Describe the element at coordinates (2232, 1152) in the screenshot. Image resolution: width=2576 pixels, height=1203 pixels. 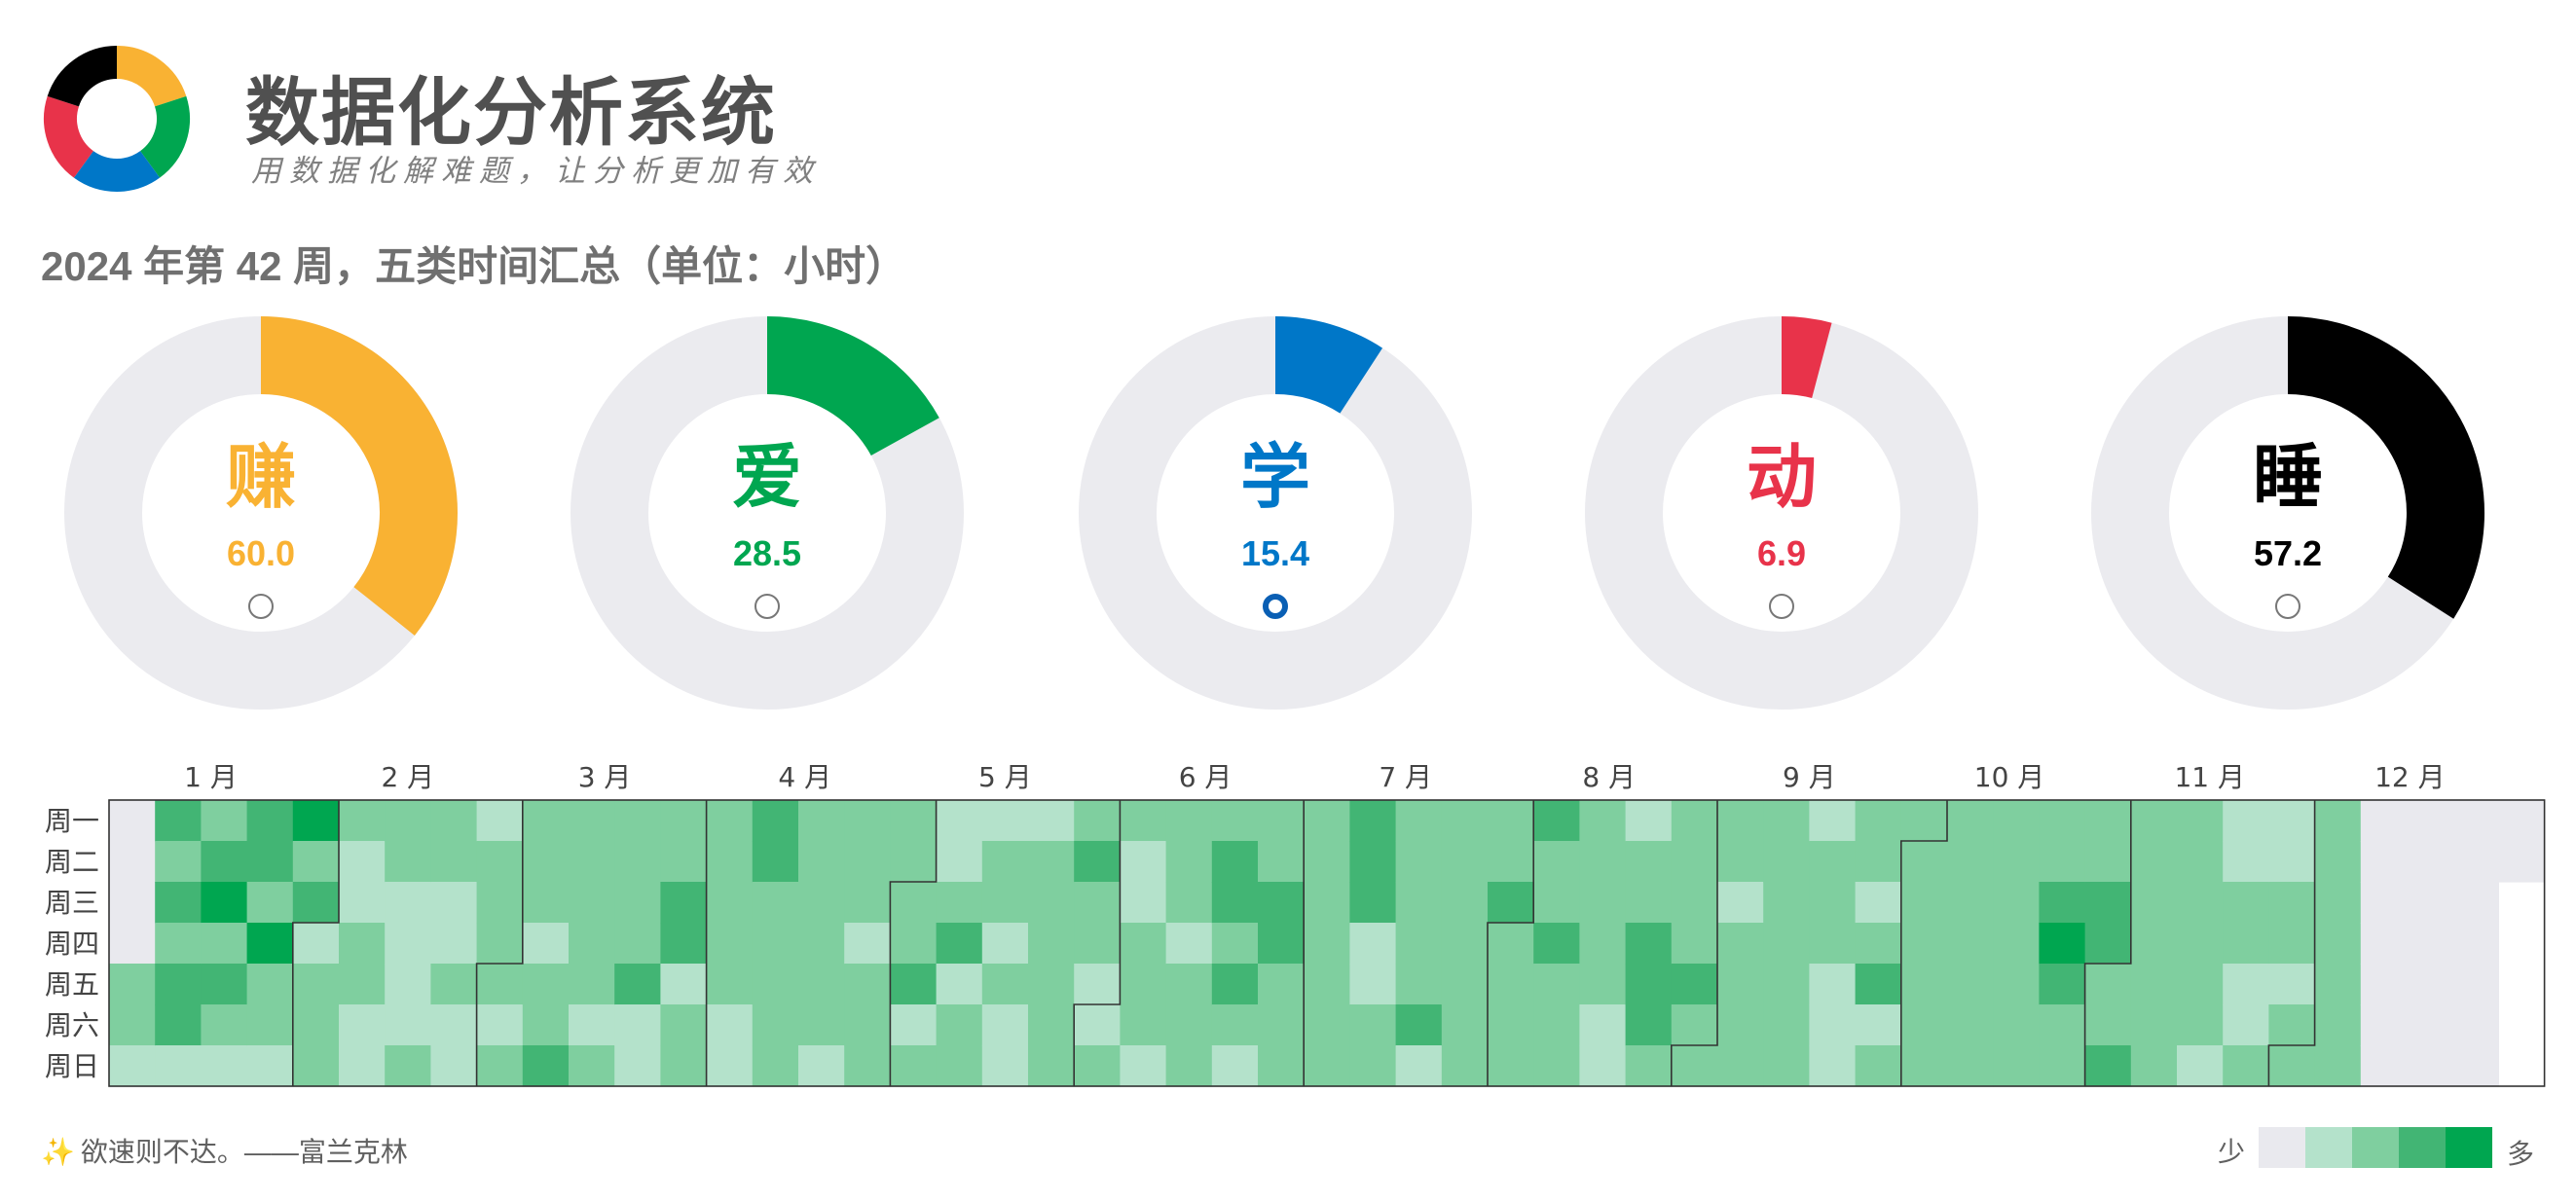
I see `legend-low-label: 少` at that location.